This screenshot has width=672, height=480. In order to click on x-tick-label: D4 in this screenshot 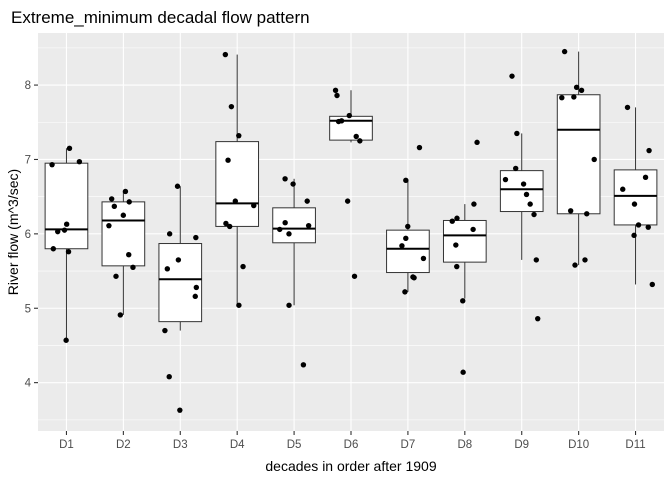, I will do `click(237, 445)`.